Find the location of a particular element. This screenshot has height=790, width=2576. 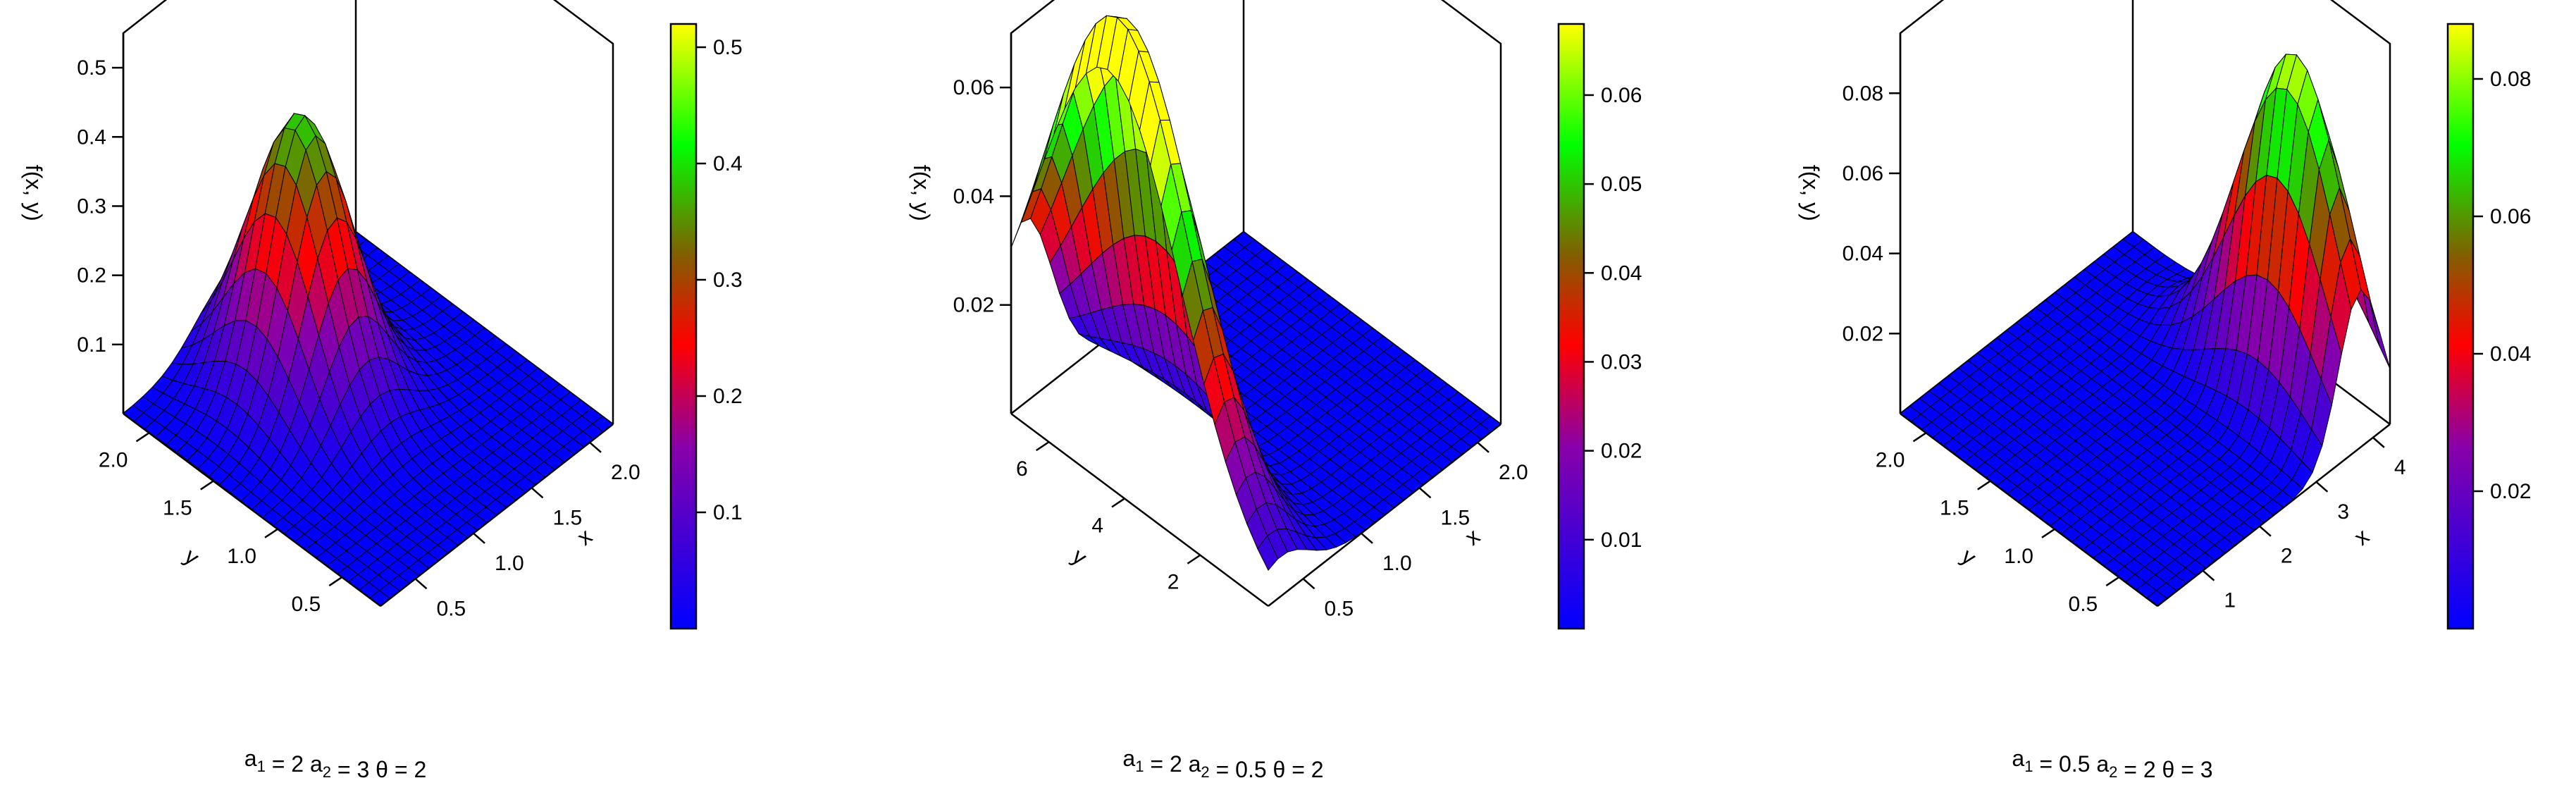

colorbar-tick-label: 0.06 is located at coordinates (2510, 216).